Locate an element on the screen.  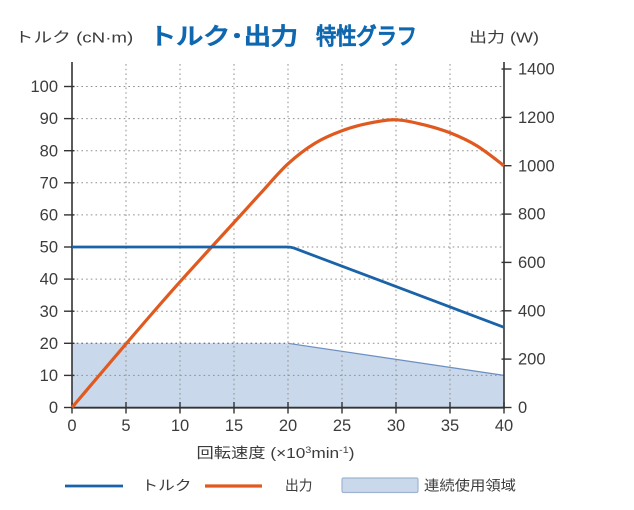
svg-text: 1000 is located at coordinates (536, 166).